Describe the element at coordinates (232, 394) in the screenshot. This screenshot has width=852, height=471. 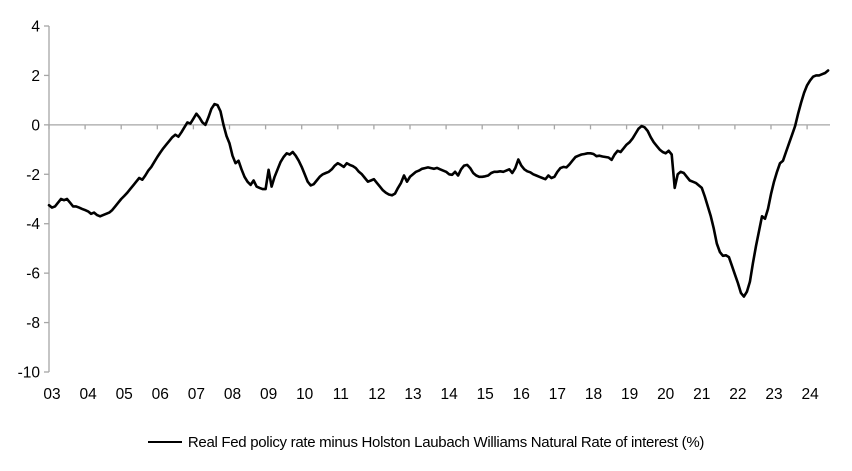
I see `x-tick-label: 08` at that location.